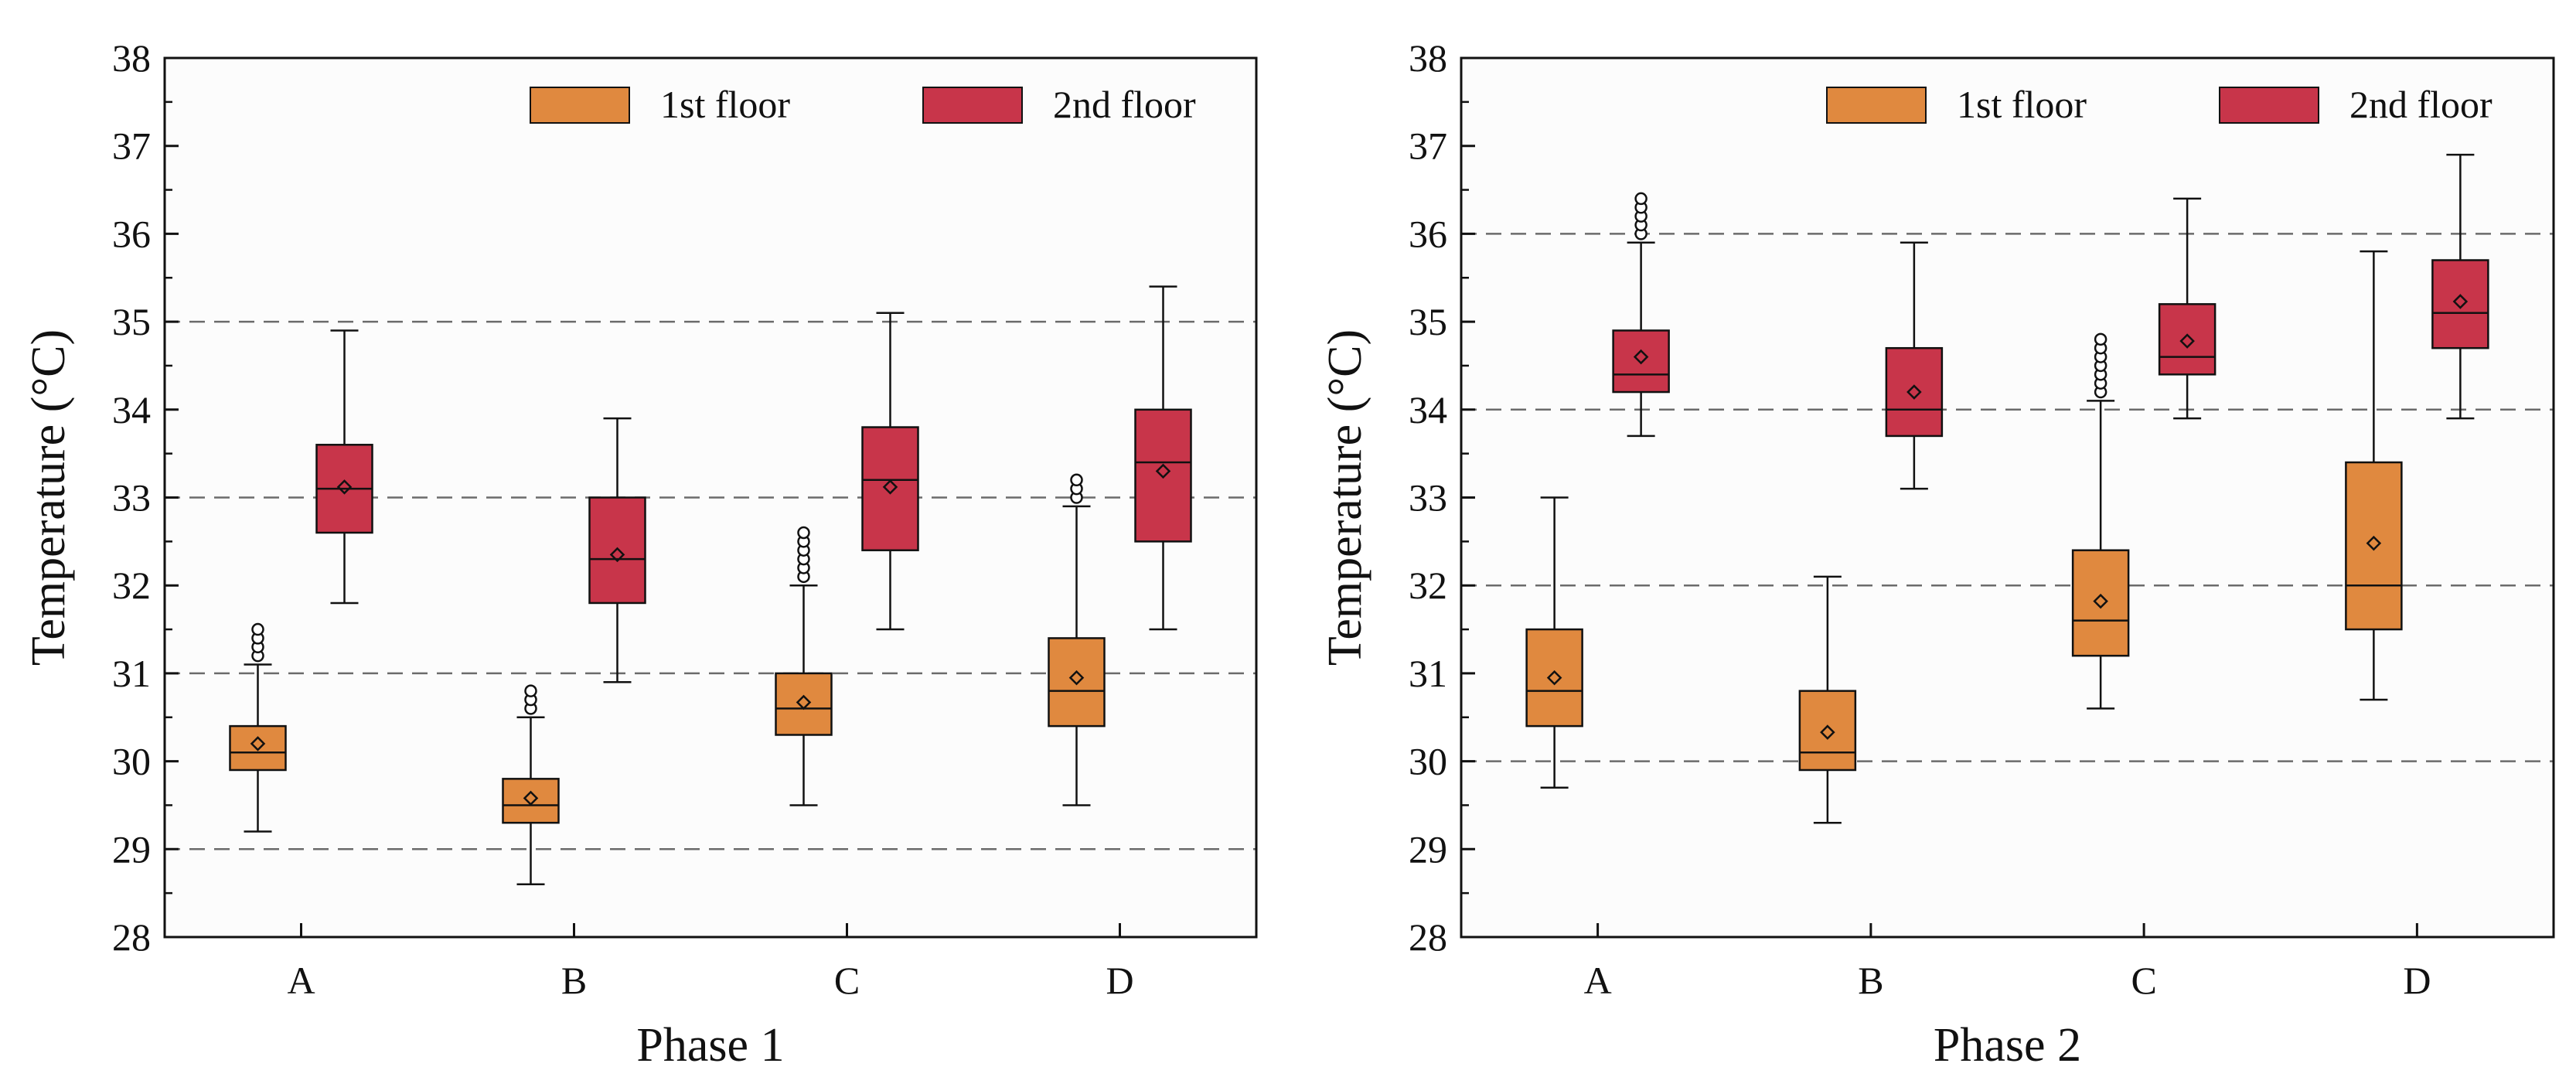 The image size is (2576, 1077). What do you see at coordinates (2007, 1045) in the screenshot?
I see `x-axis-title: Phase 2` at bounding box center [2007, 1045].